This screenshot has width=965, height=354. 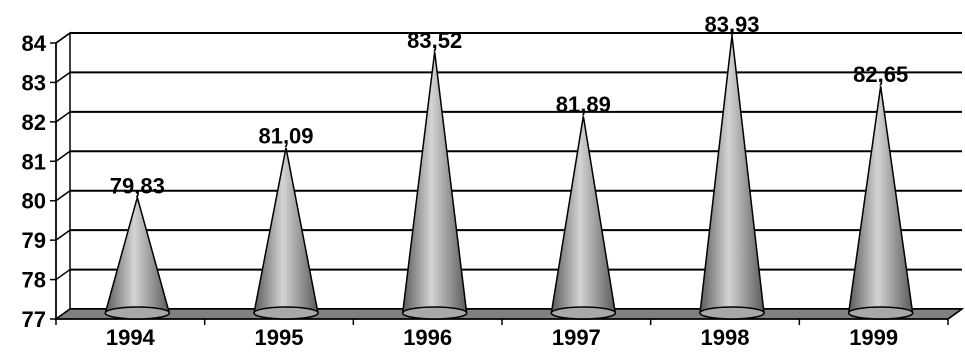 What do you see at coordinates (34, 201) in the screenshot?
I see `y-tick-label: 80` at bounding box center [34, 201].